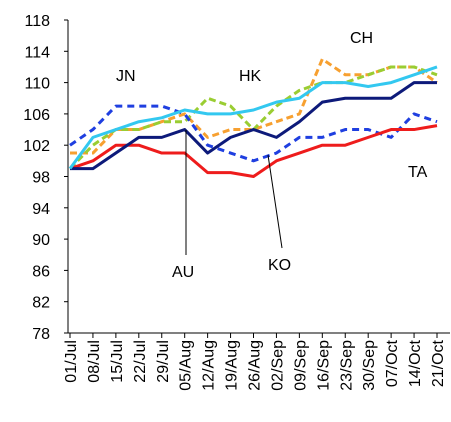  What do you see at coordinates (163, 361) in the screenshot?
I see `x-tick-label: 29/Jul` at bounding box center [163, 361].